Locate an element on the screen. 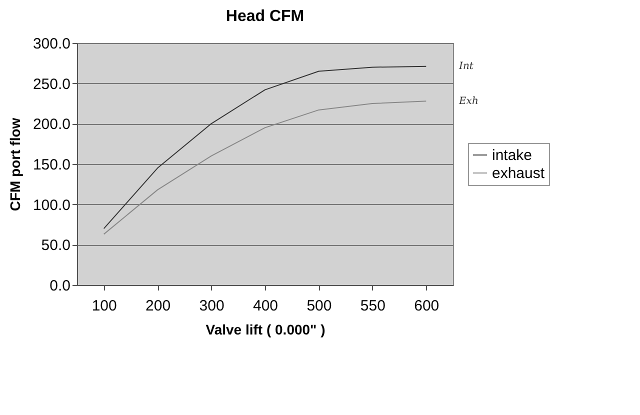 This screenshot has width=640, height=415. x-tick-label: 300 is located at coordinates (211, 306).